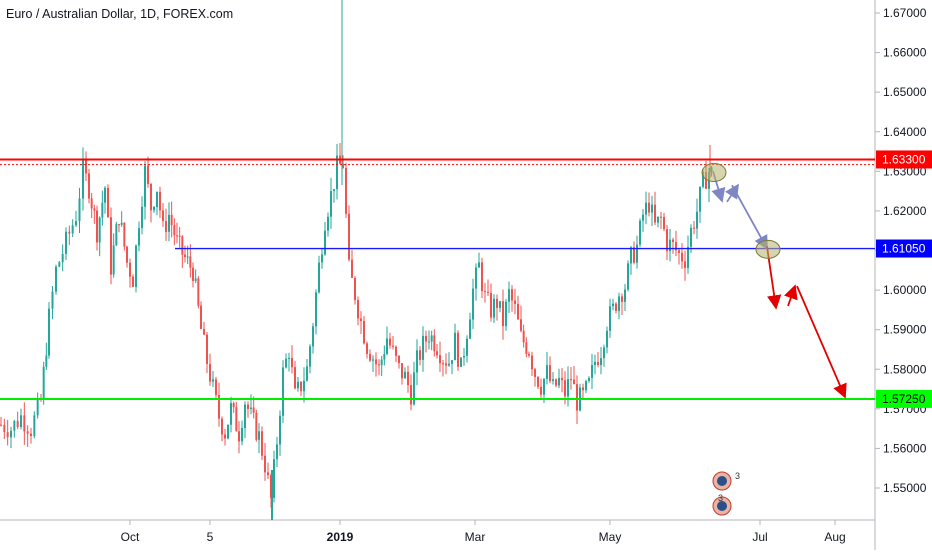 The width and height of the screenshot is (932, 555). I want to click on projection-layer, so click(779, 285).